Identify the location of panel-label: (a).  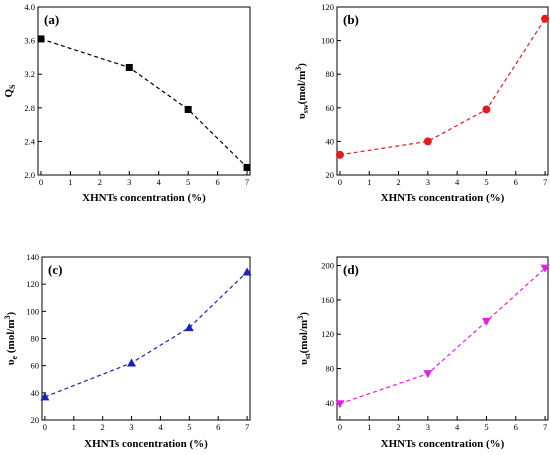
(51, 19).